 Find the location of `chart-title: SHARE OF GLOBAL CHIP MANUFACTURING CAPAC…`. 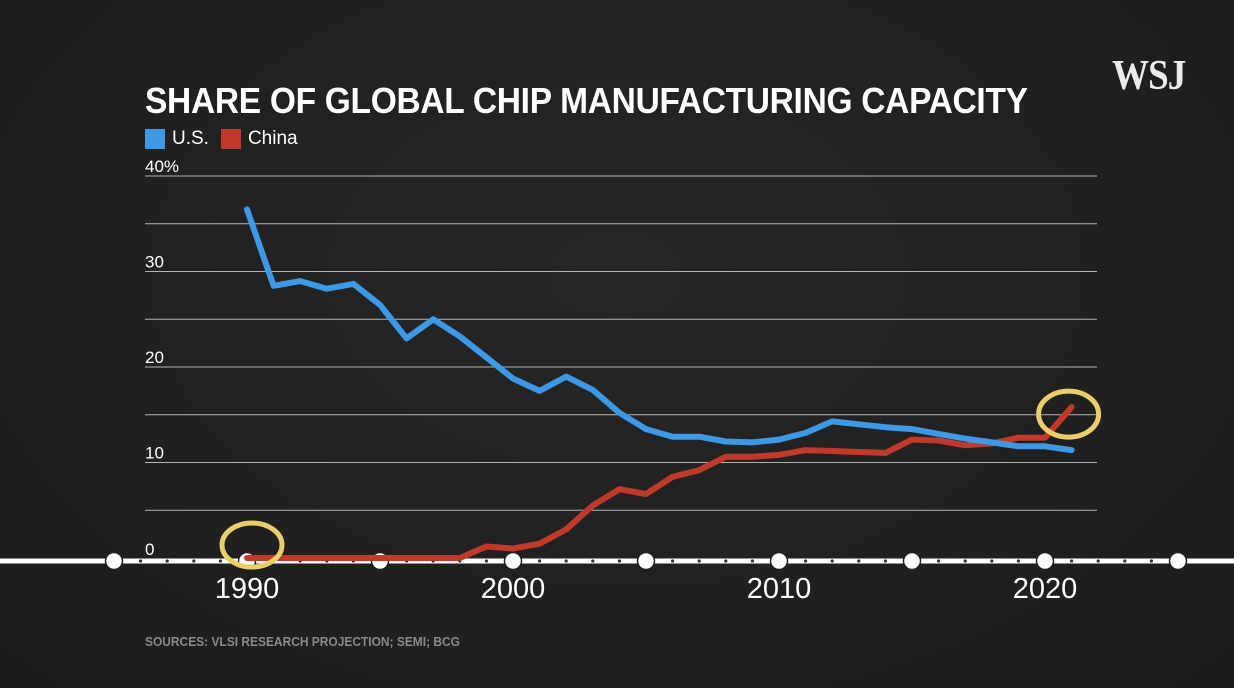

chart-title: SHARE OF GLOBAL CHIP MANUFACTURING CAPAC… is located at coordinates (586, 100).